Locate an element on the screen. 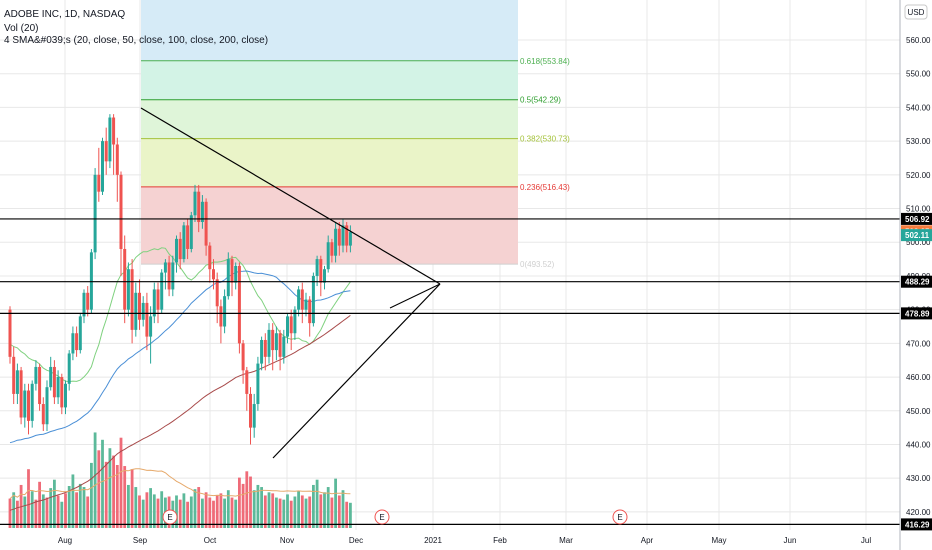 The width and height of the screenshot is (932, 550). volume-legend: Vol (20) is located at coordinates (21, 28).